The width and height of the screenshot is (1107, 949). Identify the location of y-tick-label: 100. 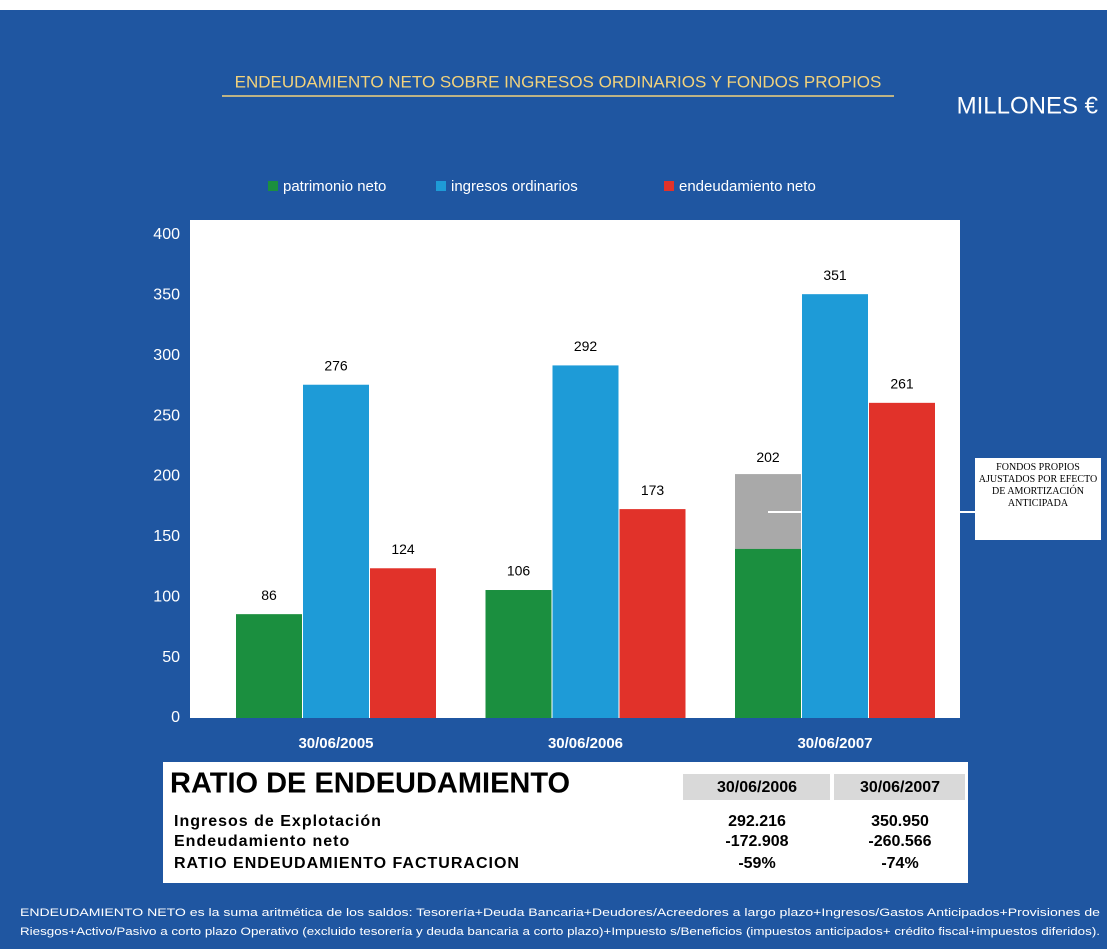
(166, 596).